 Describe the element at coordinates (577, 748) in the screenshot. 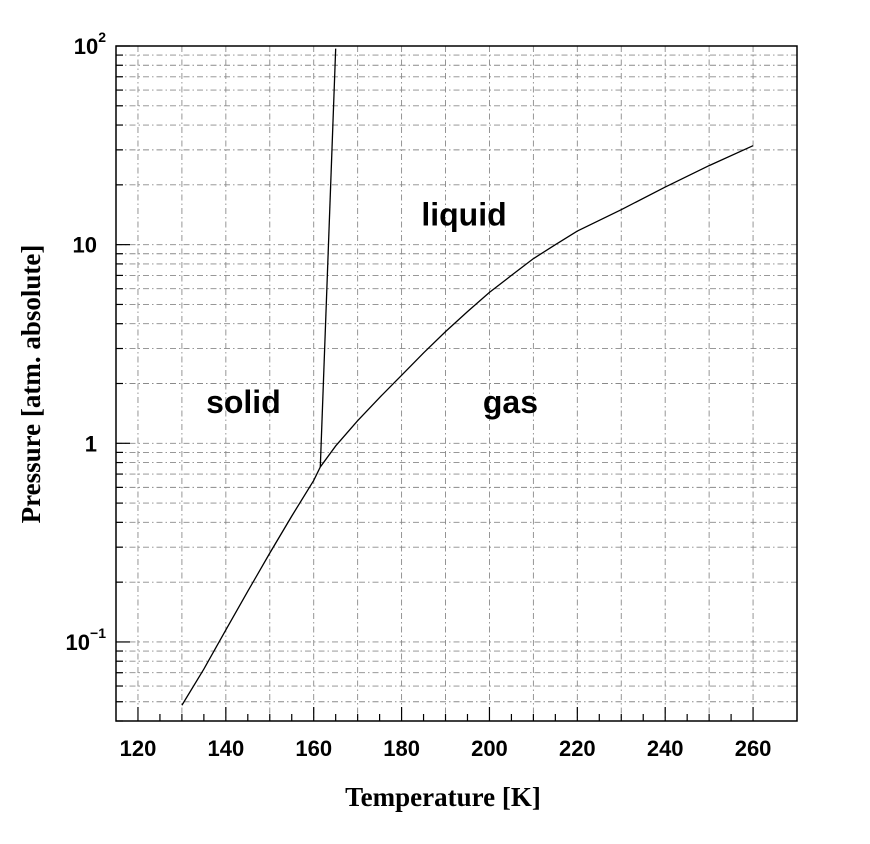

I see `x-tick-label: 220` at that location.